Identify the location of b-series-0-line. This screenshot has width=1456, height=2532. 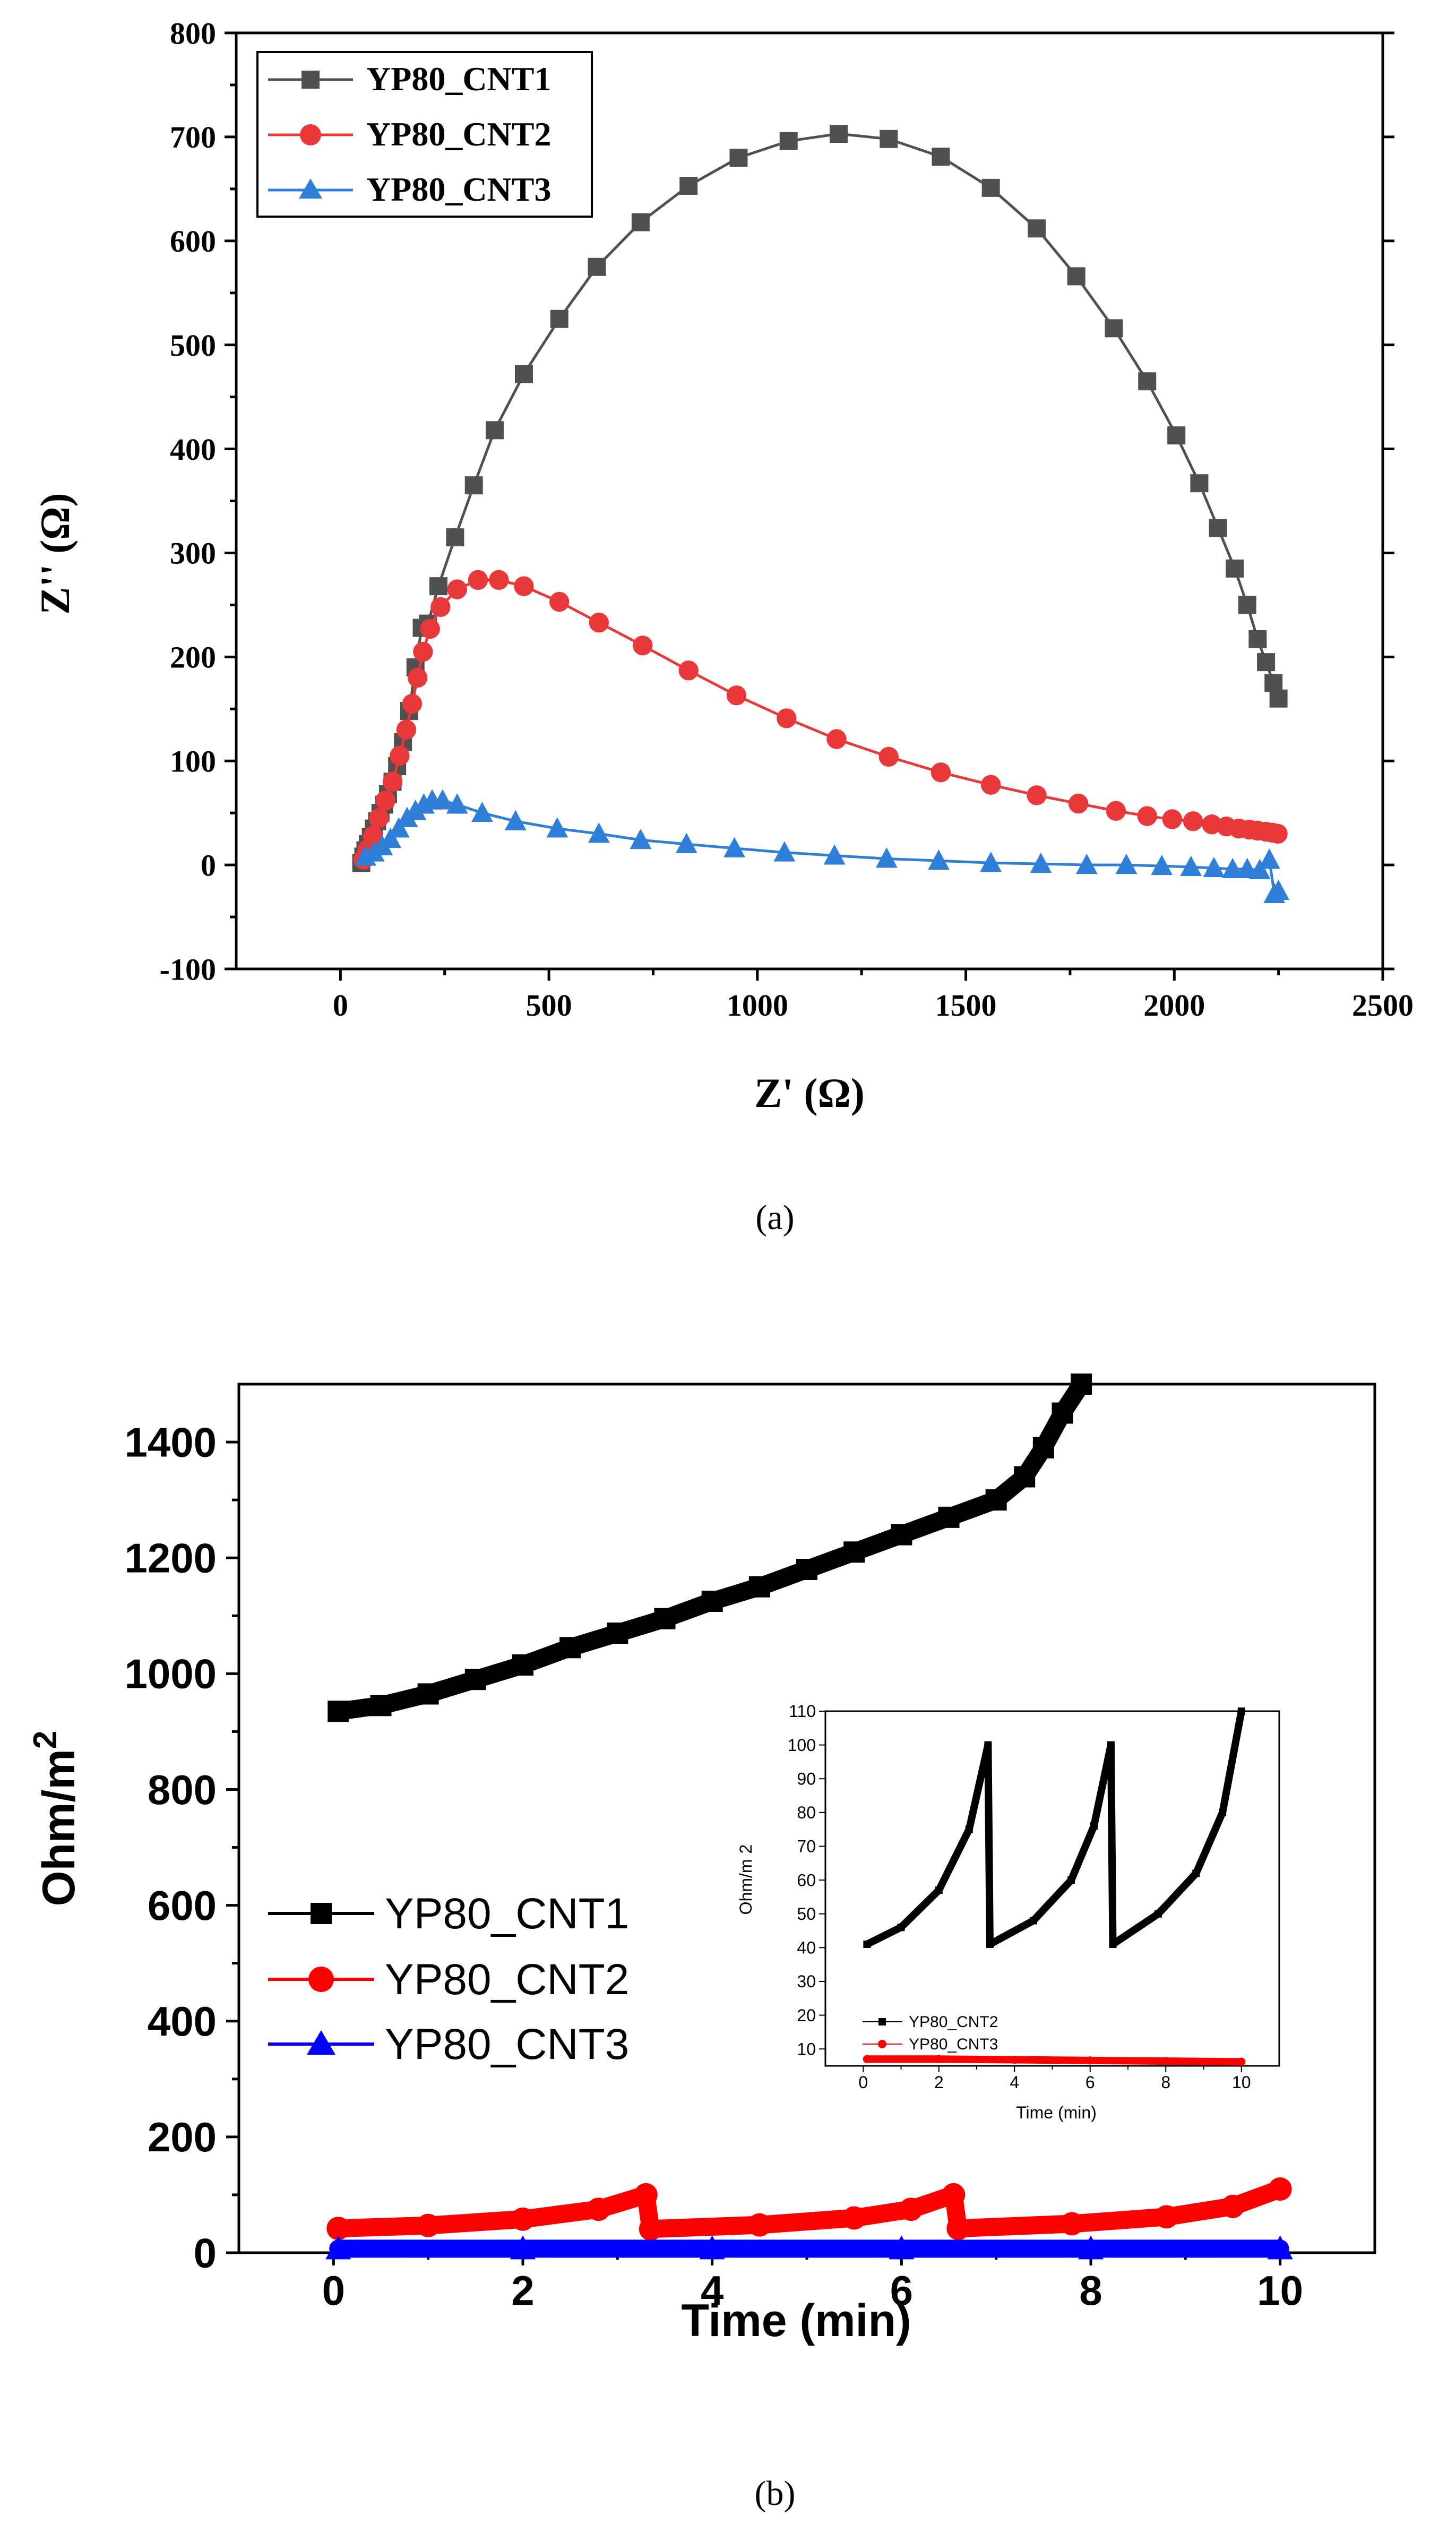
(710, 1548).